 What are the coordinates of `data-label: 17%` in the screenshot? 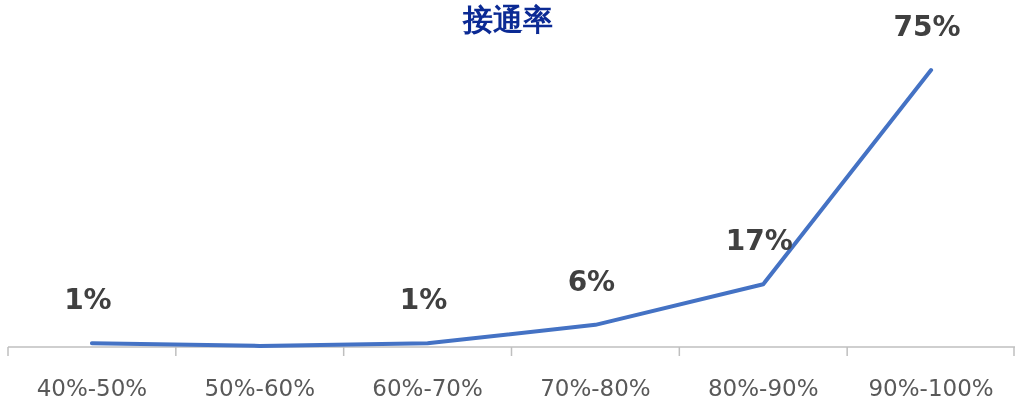 It's located at (759, 241).